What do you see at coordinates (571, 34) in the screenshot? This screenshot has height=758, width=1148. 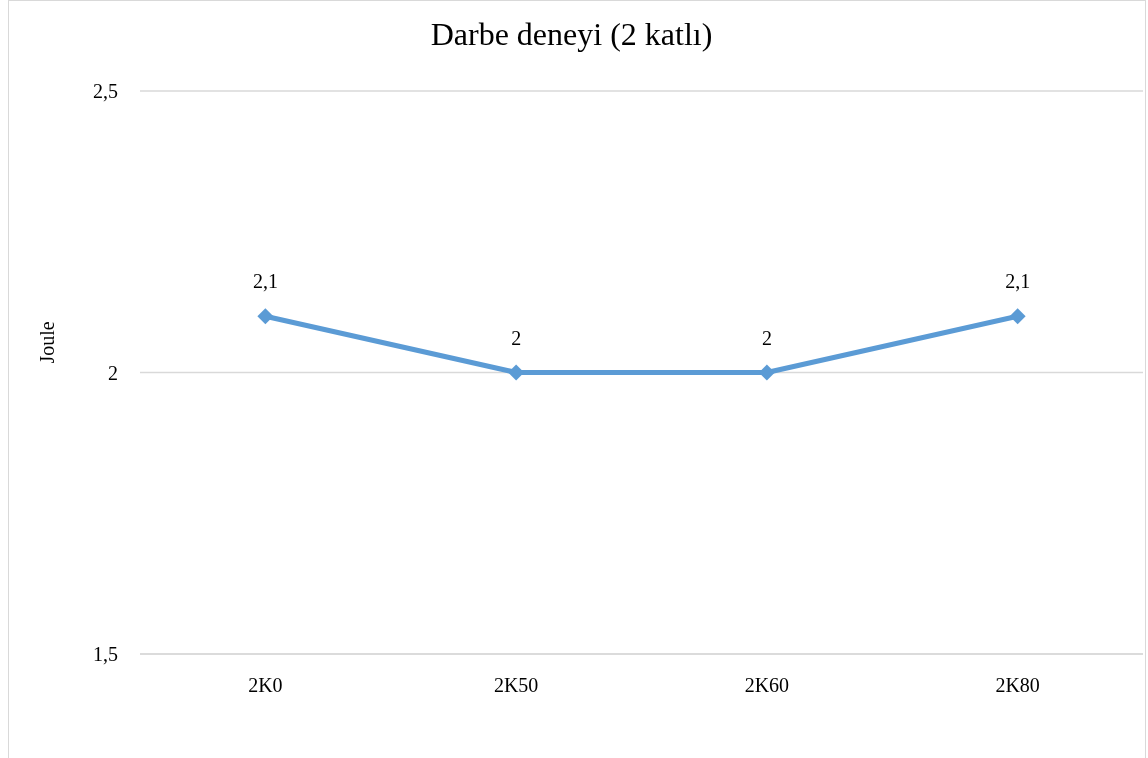 I see `chart-title: Darbe deneyi (2 katlı)` at bounding box center [571, 34].